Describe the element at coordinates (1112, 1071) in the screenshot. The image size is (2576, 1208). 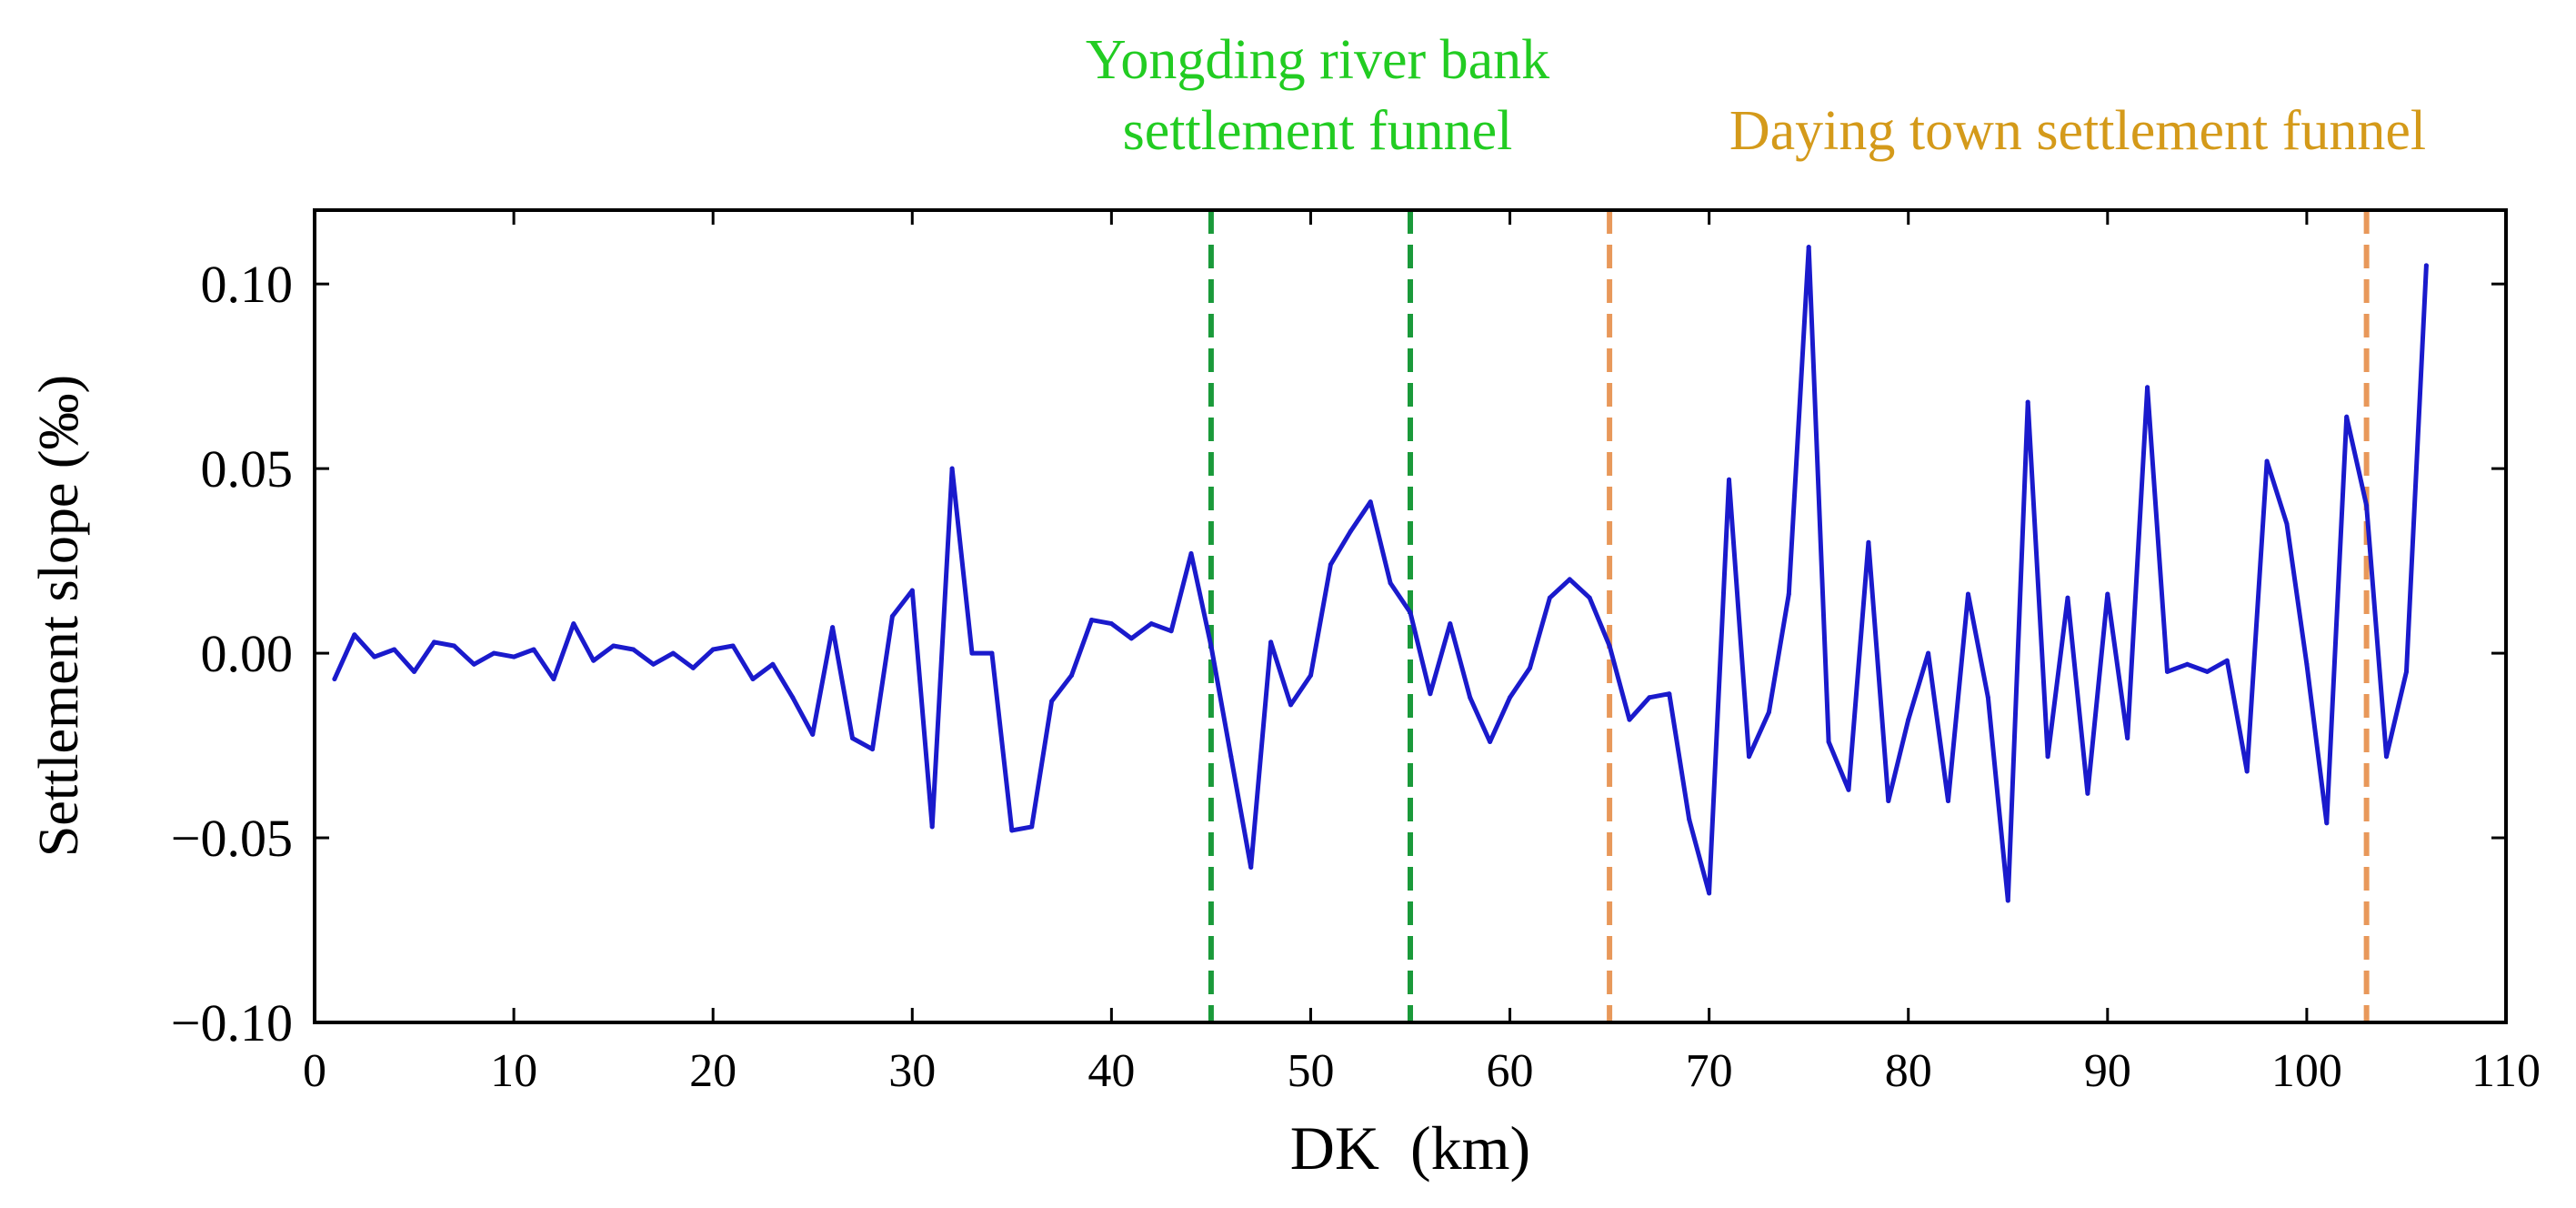
I see `x-tick-label: 40` at that location.